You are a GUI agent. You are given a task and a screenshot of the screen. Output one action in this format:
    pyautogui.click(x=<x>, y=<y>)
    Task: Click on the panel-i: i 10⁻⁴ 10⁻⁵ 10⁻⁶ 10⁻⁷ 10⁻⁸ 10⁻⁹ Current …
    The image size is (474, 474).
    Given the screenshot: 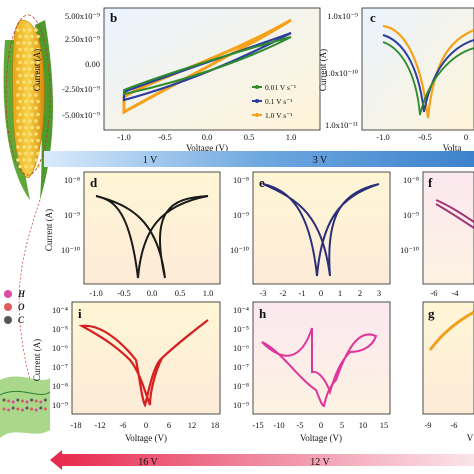 What is the action you would take?
    pyautogui.click(x=126, y=372)
    